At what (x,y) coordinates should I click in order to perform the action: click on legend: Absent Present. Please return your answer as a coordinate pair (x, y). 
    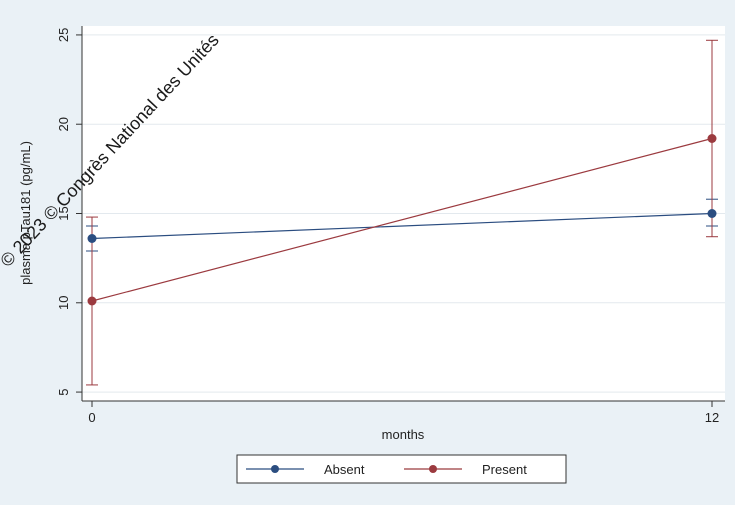
    Looking at the image, I should click on (401, 469).